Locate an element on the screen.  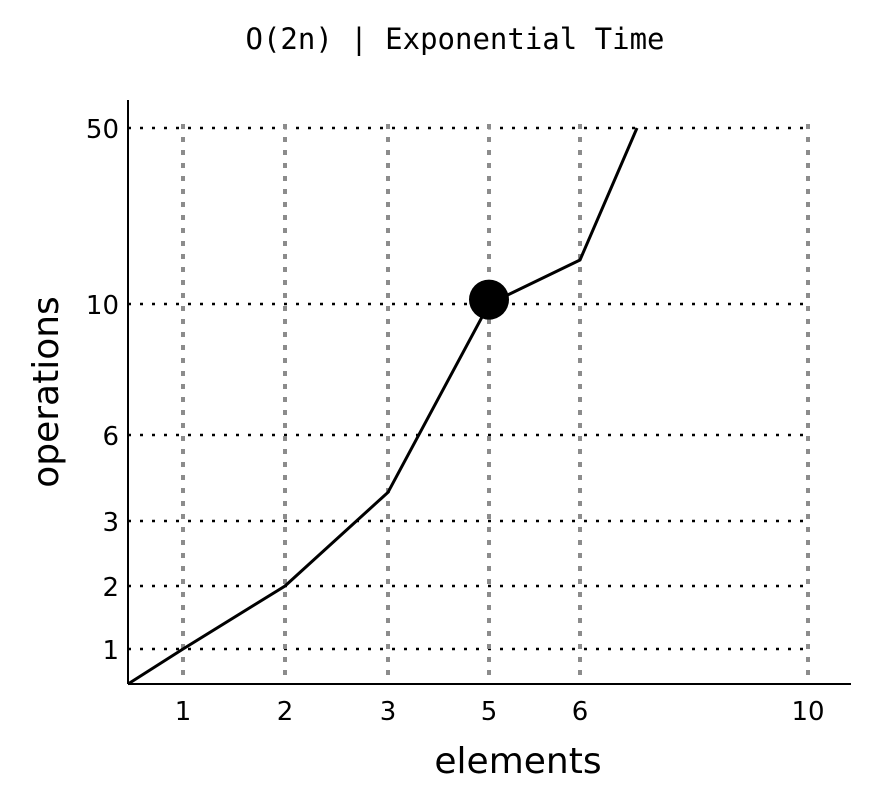
x-tick-label: 10 is located at coordinates (807, 712).